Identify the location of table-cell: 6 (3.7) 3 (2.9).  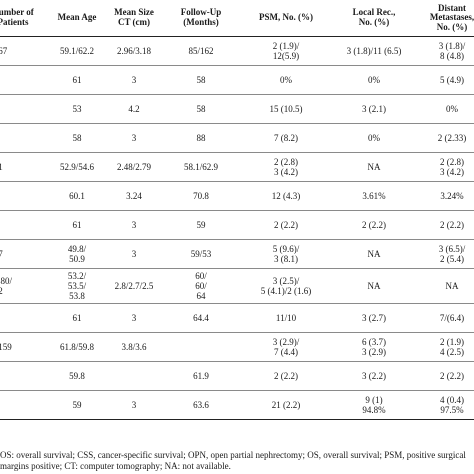
(374, 347).